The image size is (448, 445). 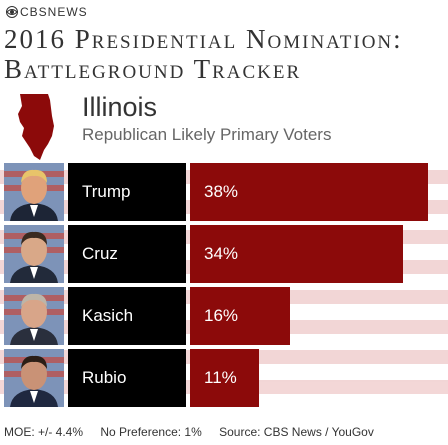 I want to click on state-name: Illinois, so click(x=120, y=107).